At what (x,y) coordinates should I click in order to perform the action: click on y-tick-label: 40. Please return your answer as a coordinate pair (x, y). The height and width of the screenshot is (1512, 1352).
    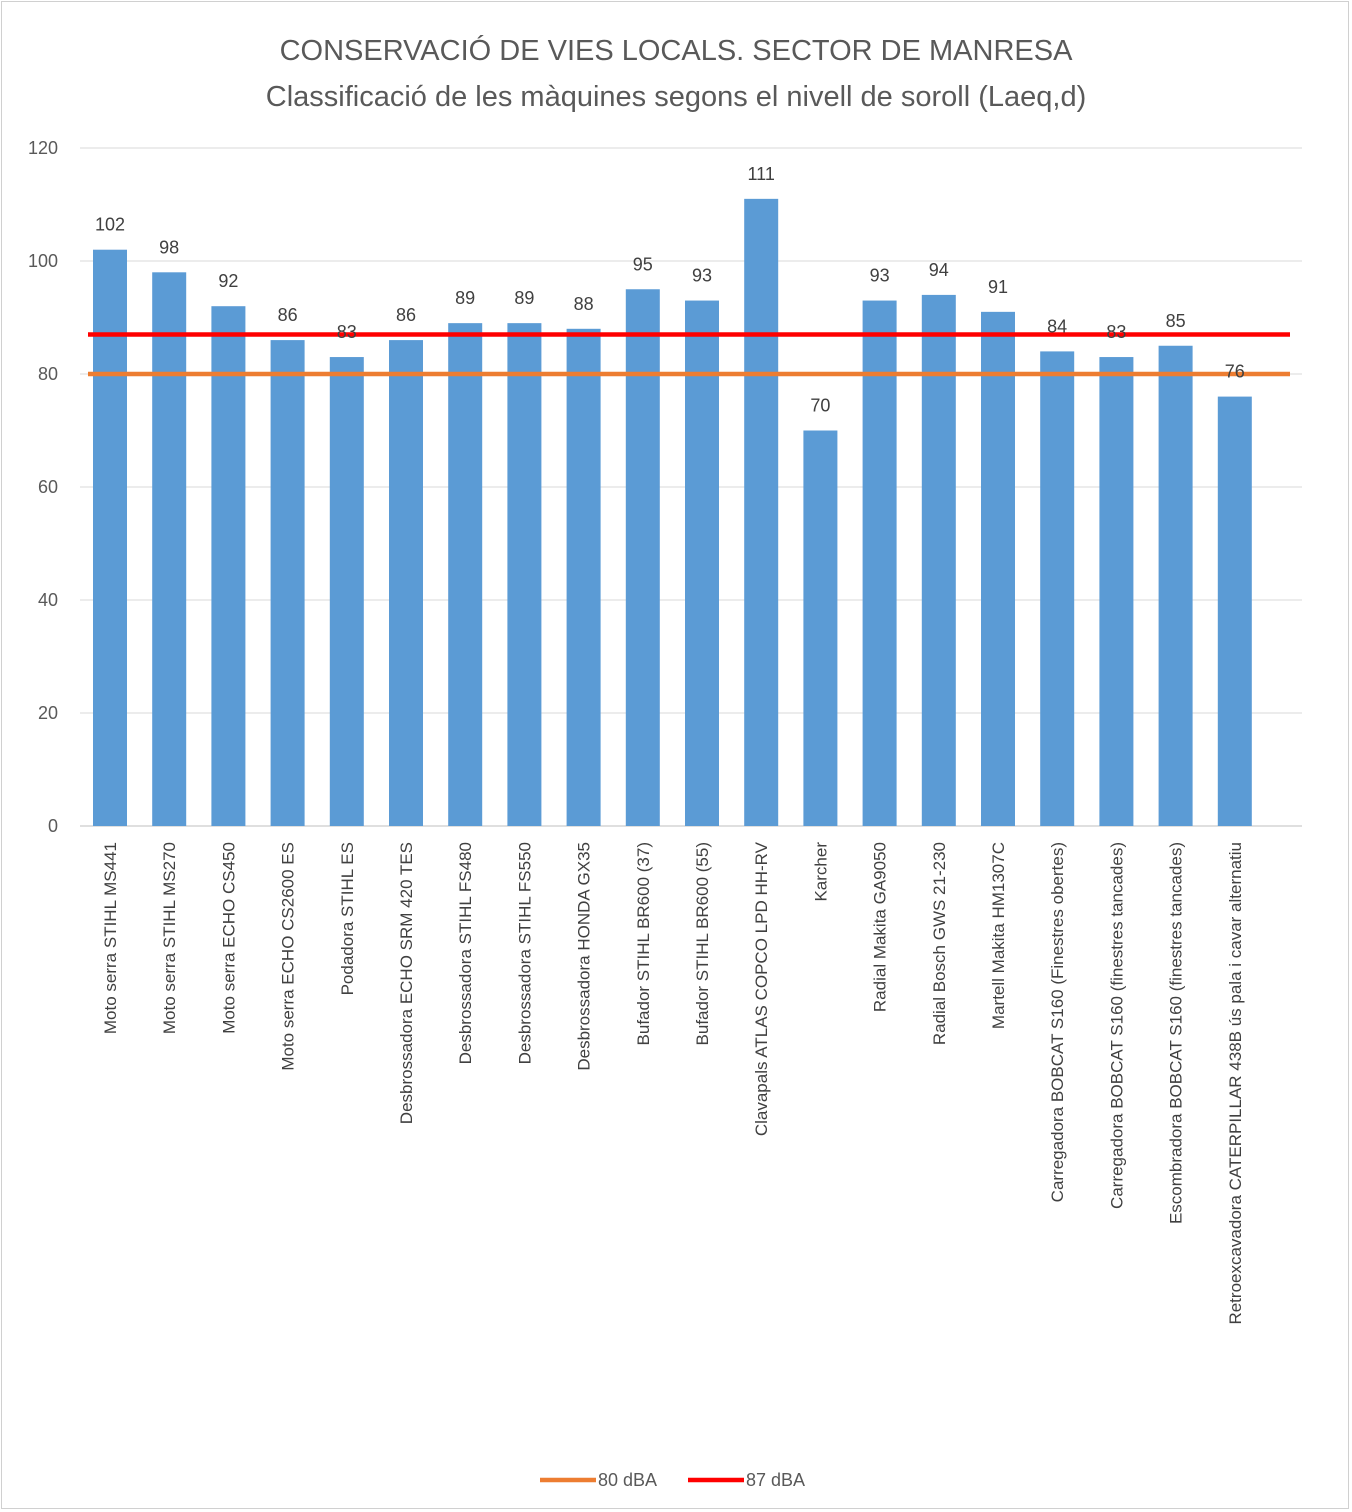
    Looking at the image, I should click on (48, 600).